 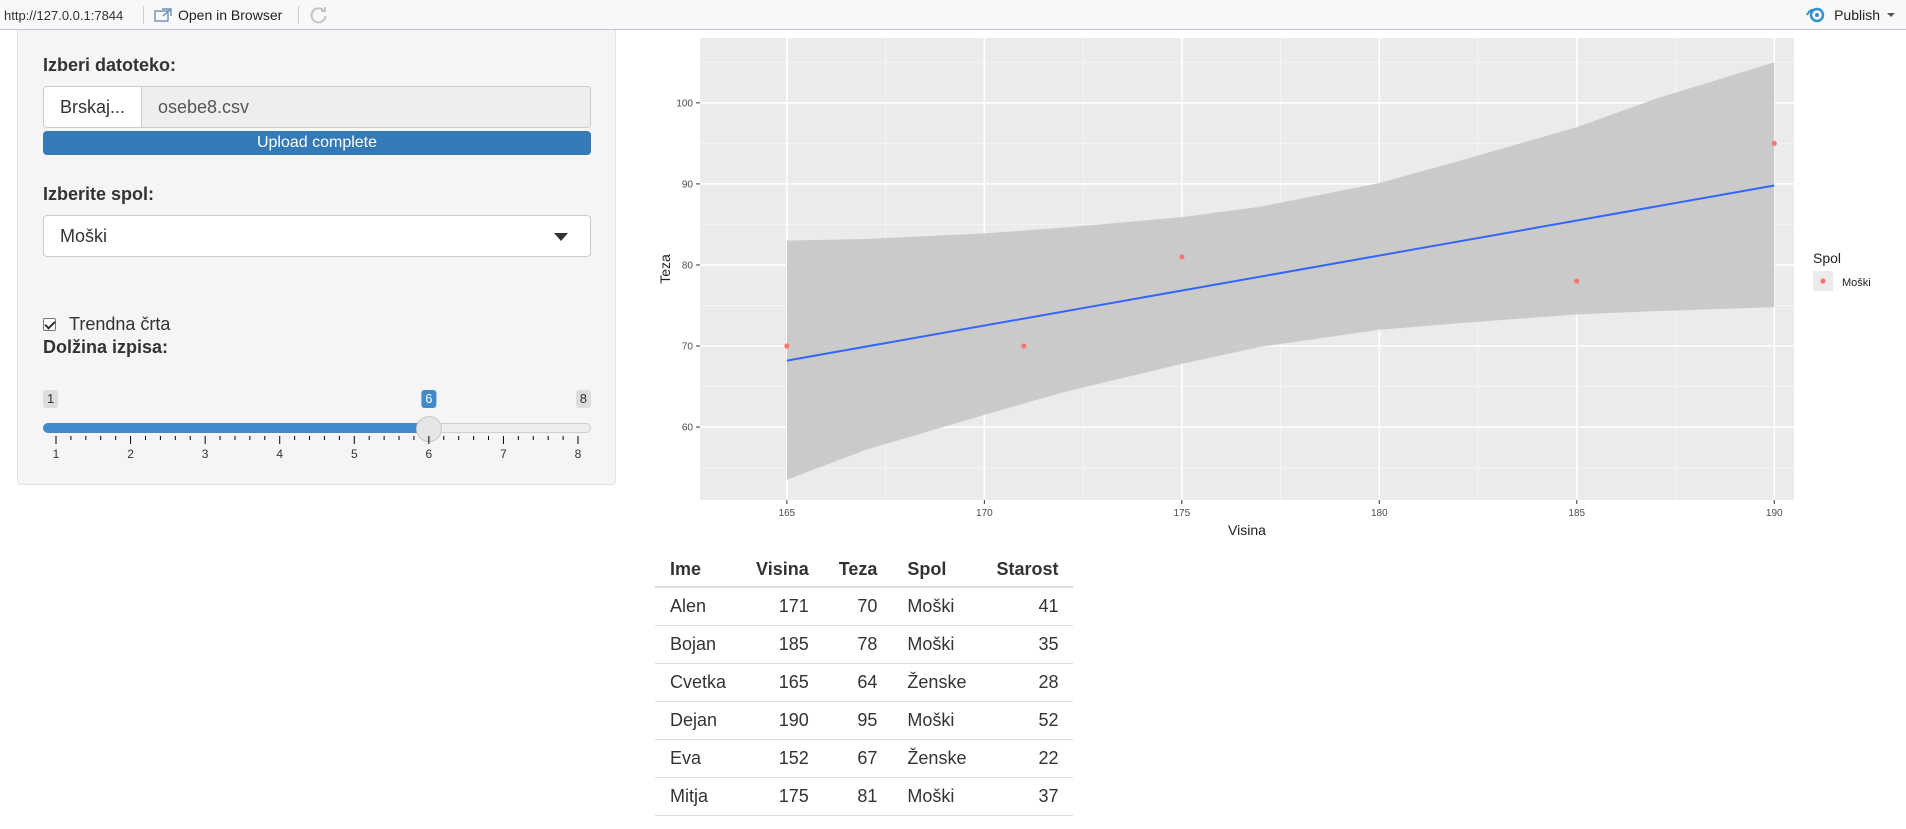 What do you see at coordinates (51, 399) in the screenshot?
I see `slider-min-label: 1` at bounding box center [51, 399].